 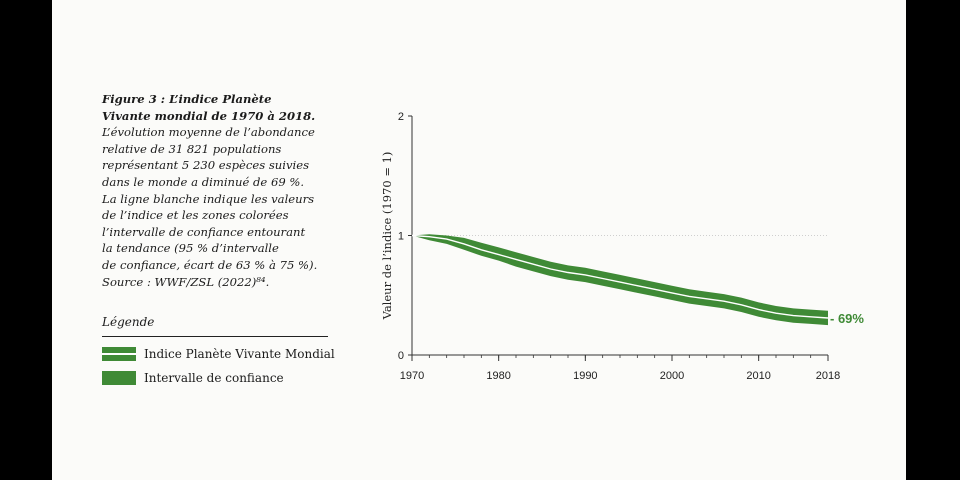 I want to click on index-line, so click(x=620, y=276).